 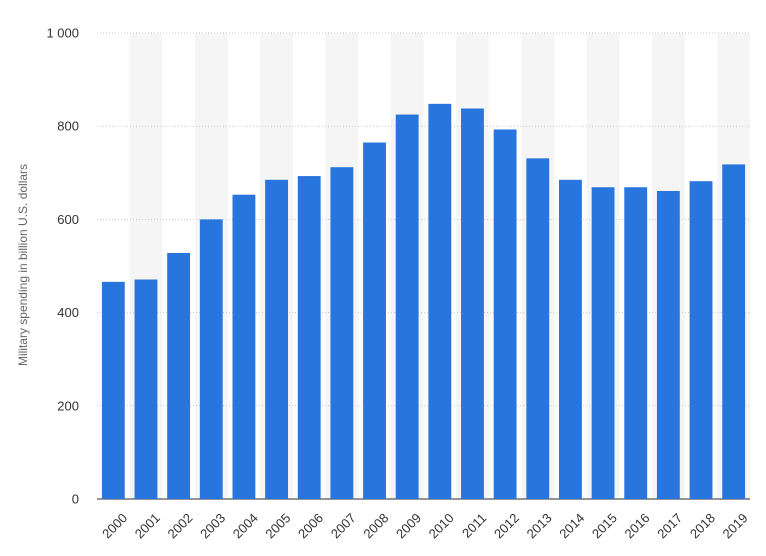 What do you see at coordinates (146, 389) in the screenshot?
I see `bar-2001` at bounding box center [146, 389].